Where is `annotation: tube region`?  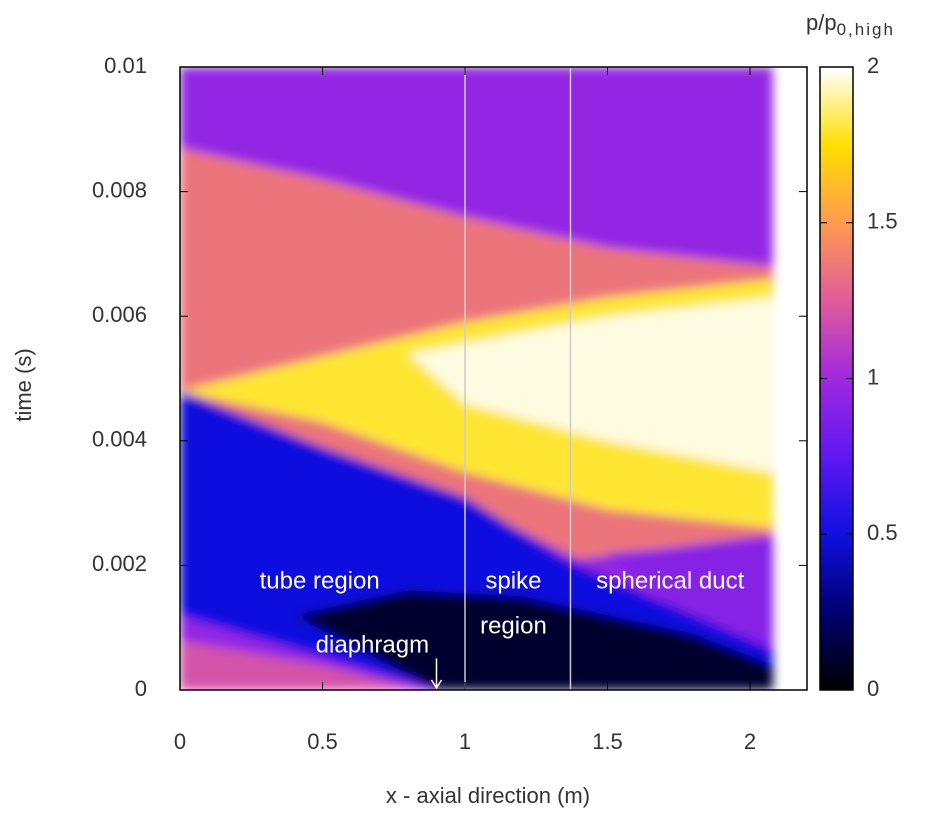
annotation: tube region is located at coordinates (320, 581).